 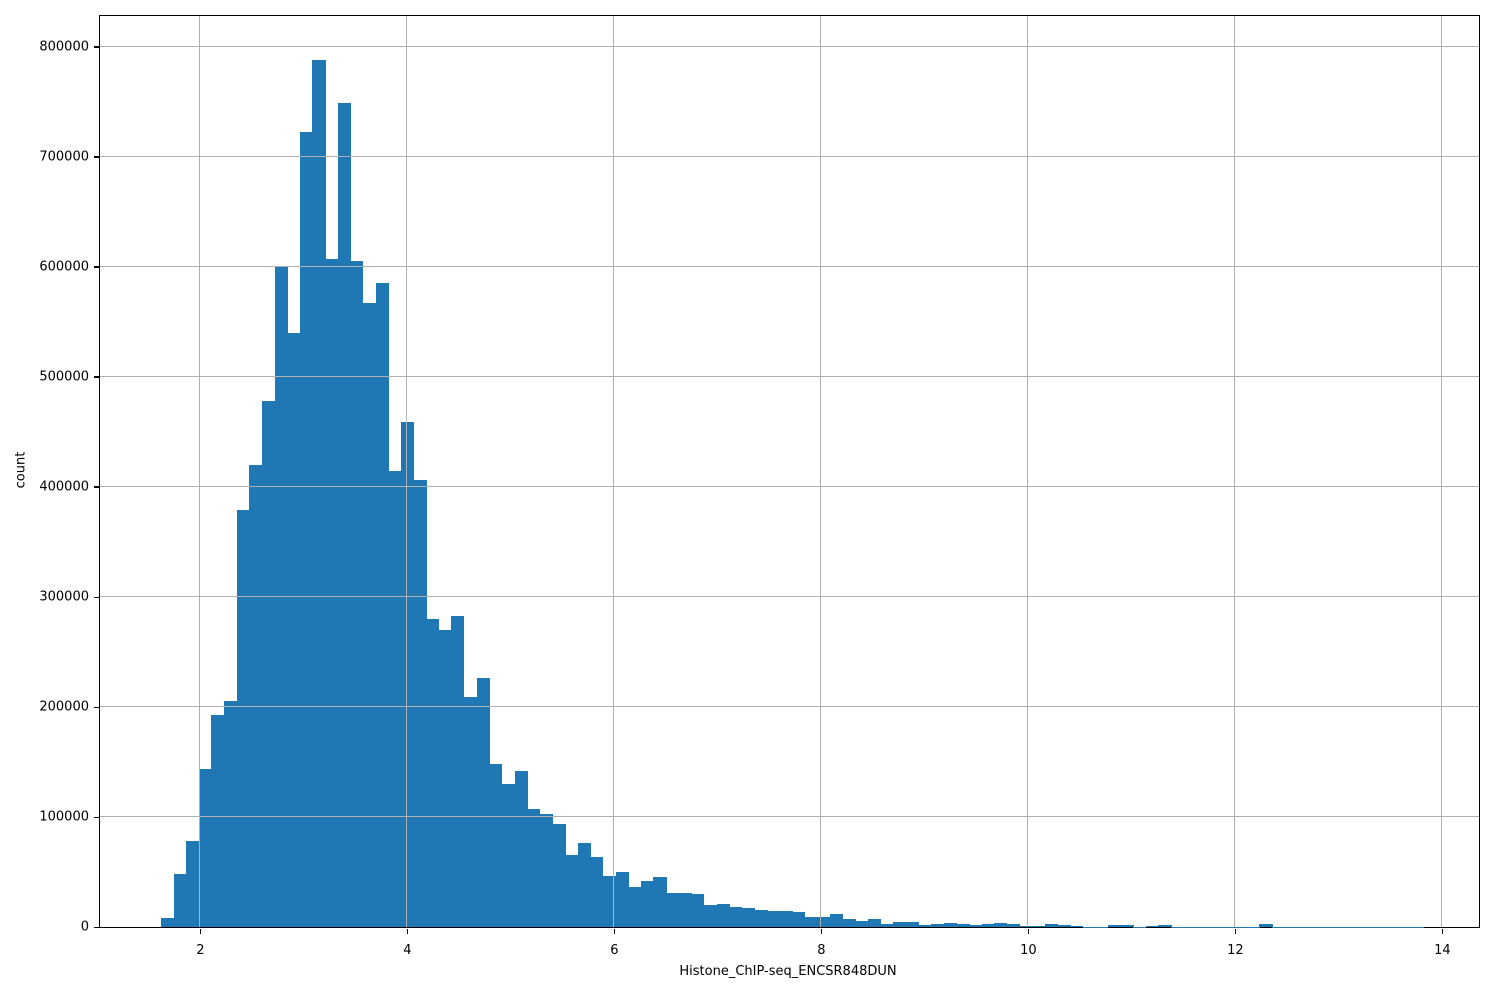 What do you see at coordinates (1442, 950) in the screenshot?
I see `x-tick-label: 14` at bounding box center [1442, 950].